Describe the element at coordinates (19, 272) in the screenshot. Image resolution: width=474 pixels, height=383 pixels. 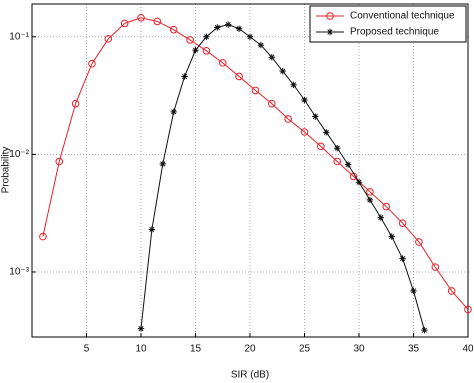
I see `y-tick-label: 10⁻³` at that location.